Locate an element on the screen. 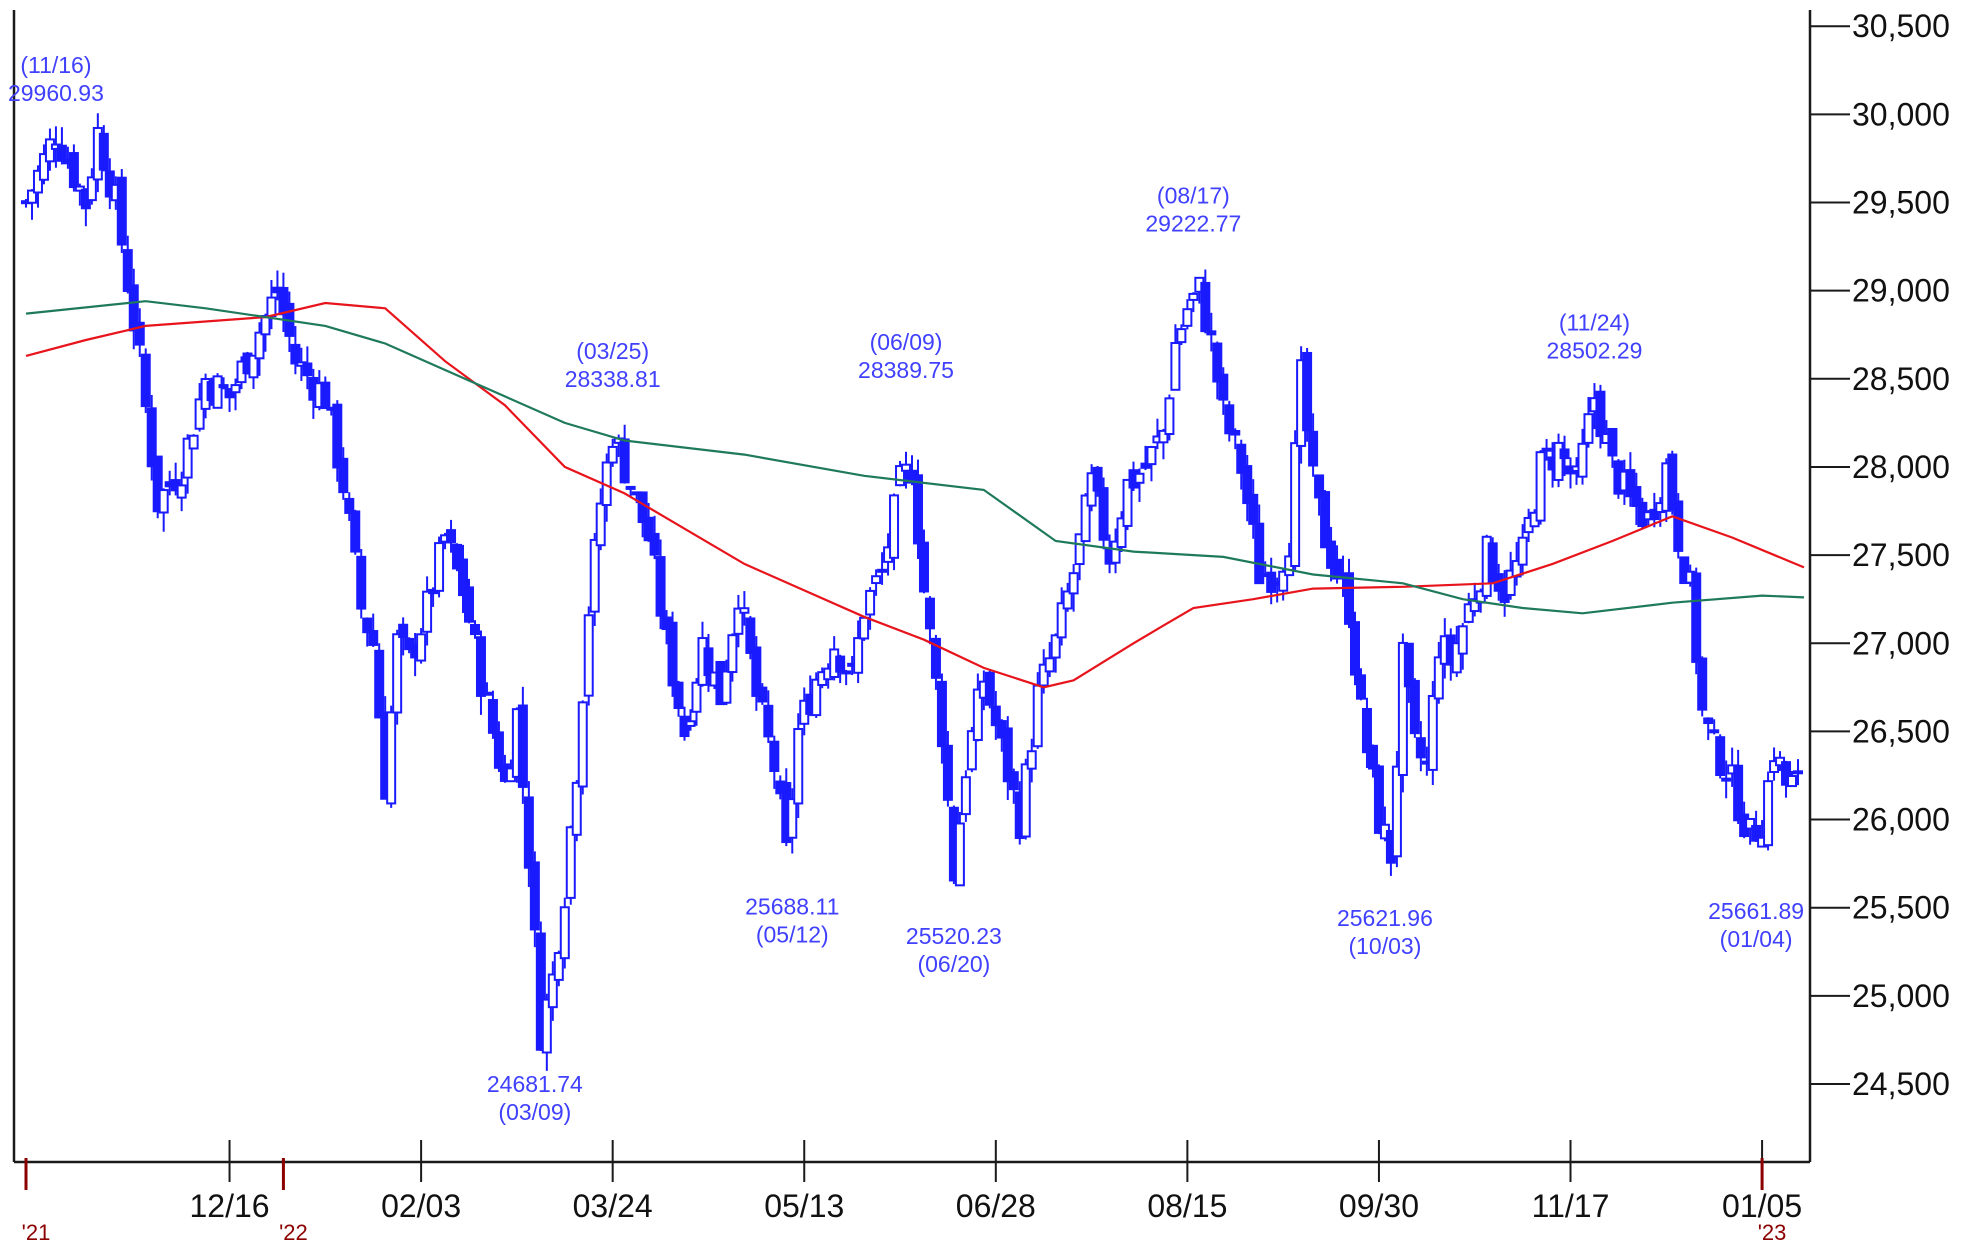 The width and height of the screenshot is (1984, 1243). x-tick-label: 06/28 is located at coordinates (996, 1206).